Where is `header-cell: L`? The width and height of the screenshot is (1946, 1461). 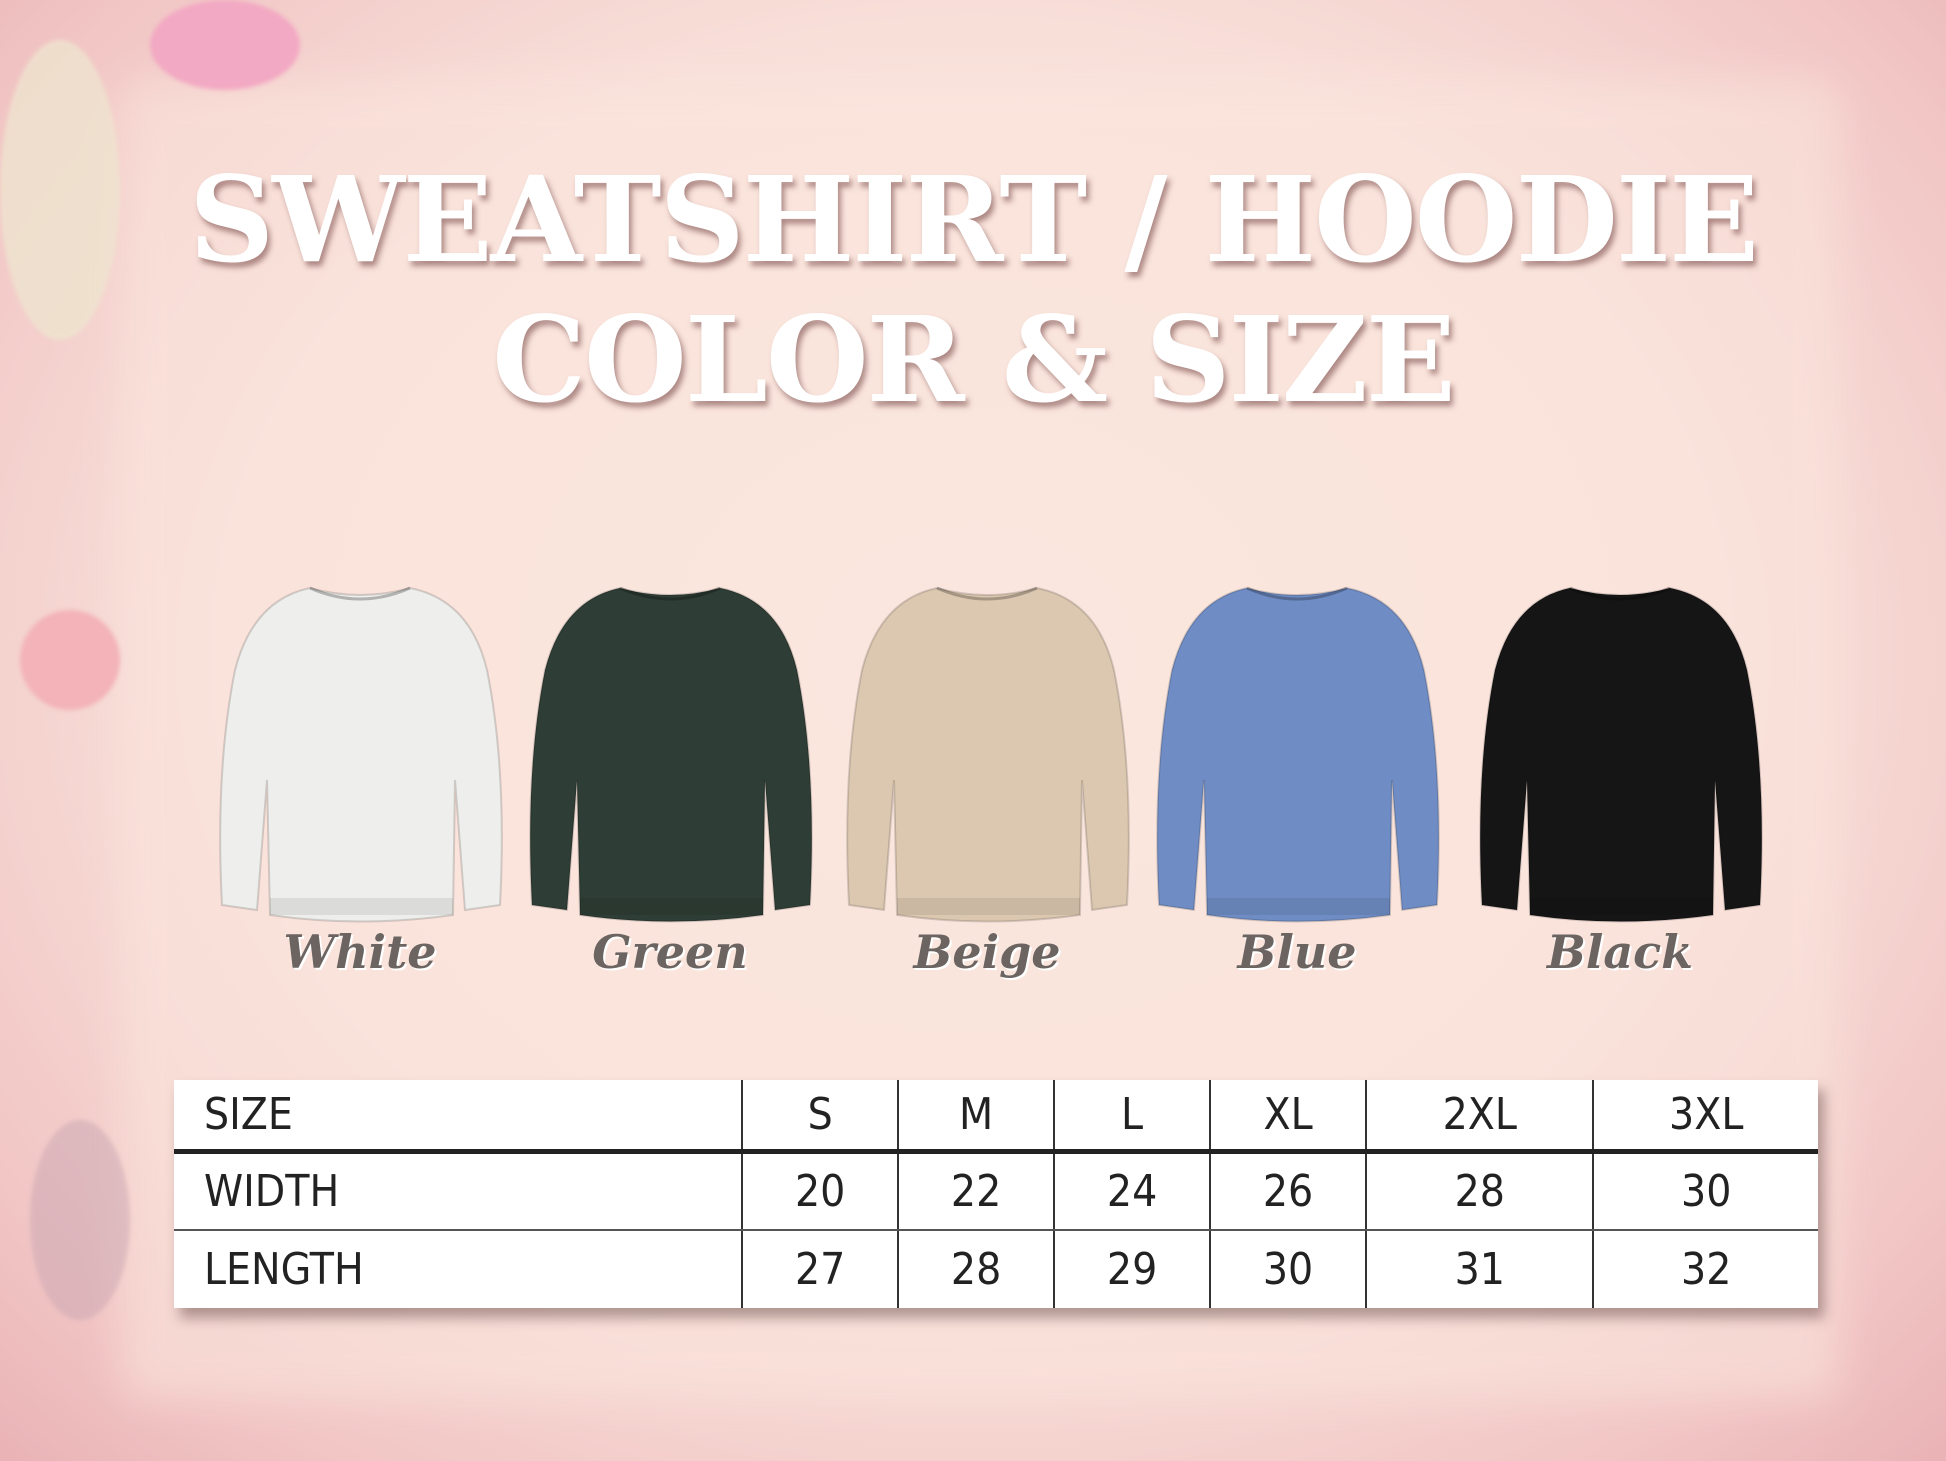
header-cell: L is located at coordinates (1132, 1117).